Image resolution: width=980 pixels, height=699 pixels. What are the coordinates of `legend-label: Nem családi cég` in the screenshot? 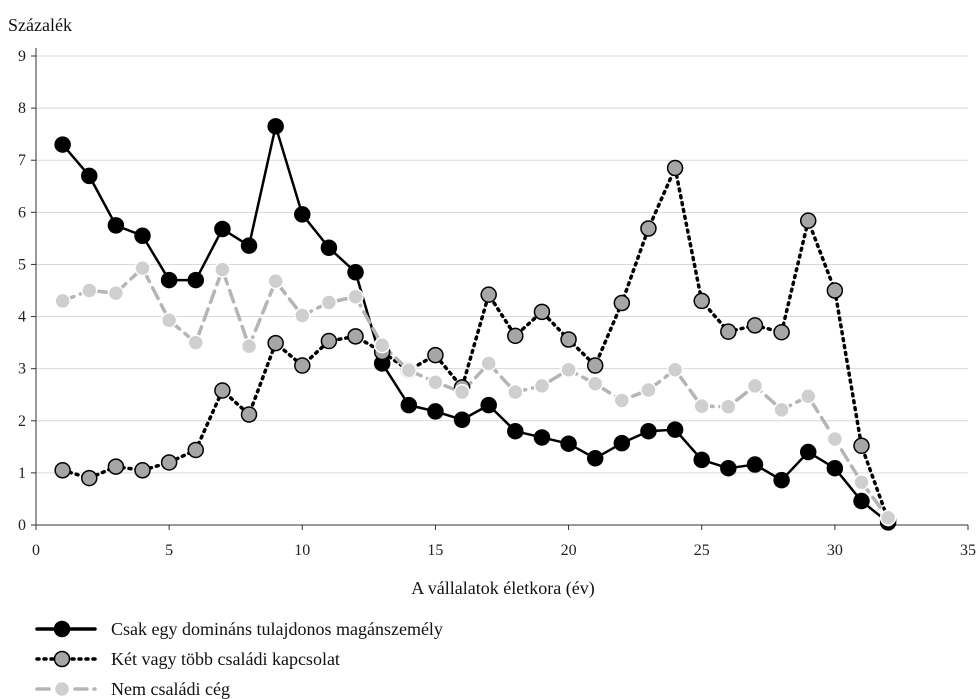 It's located at (170, 689).